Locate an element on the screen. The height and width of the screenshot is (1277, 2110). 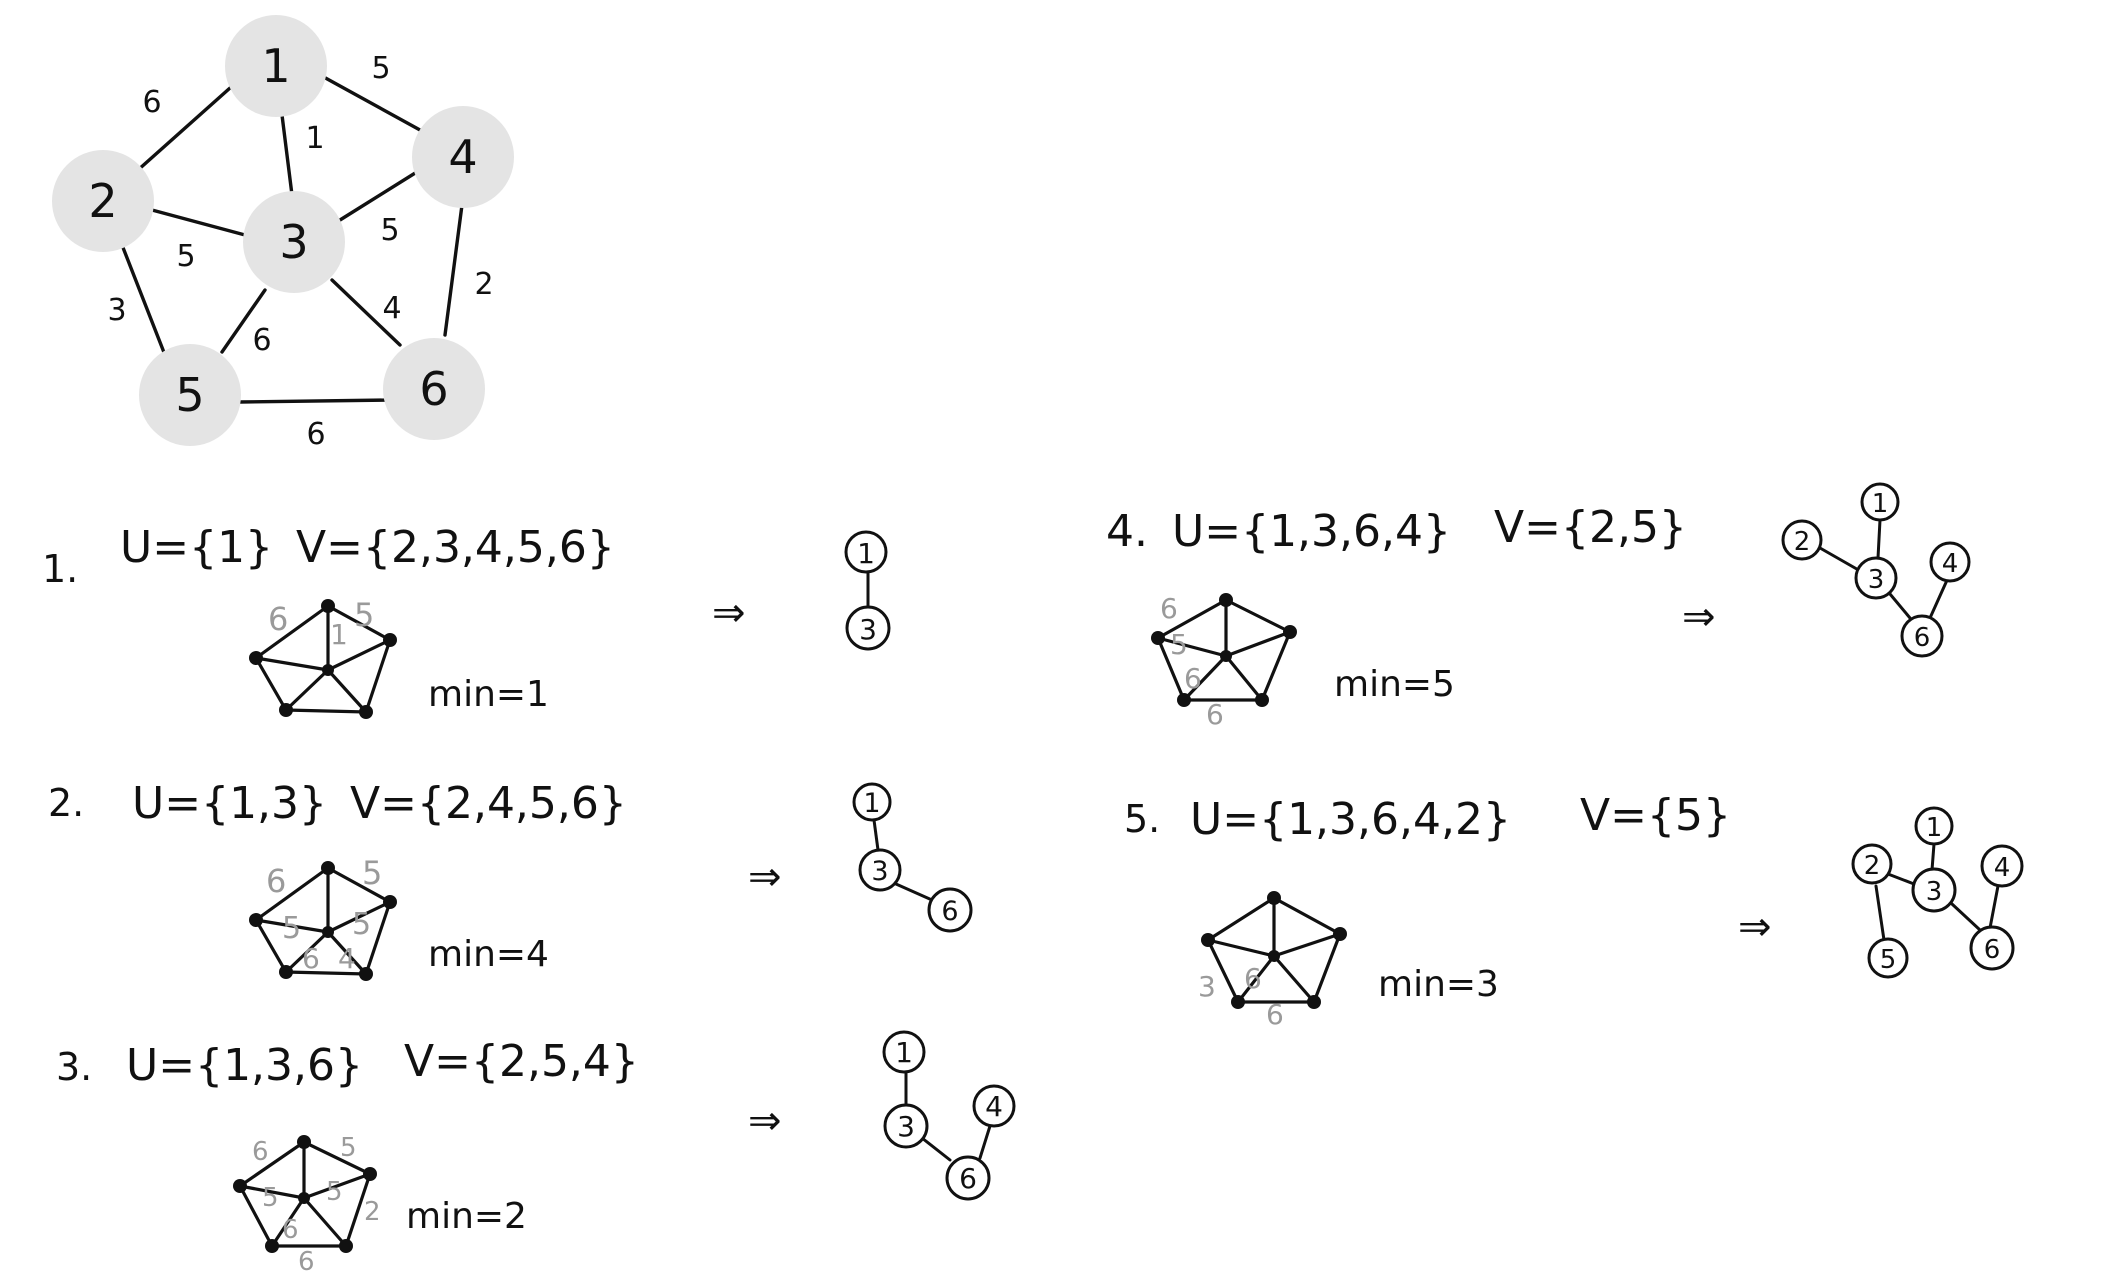
step-3-weight-5: 6 is located at coordinates (306, 1262).